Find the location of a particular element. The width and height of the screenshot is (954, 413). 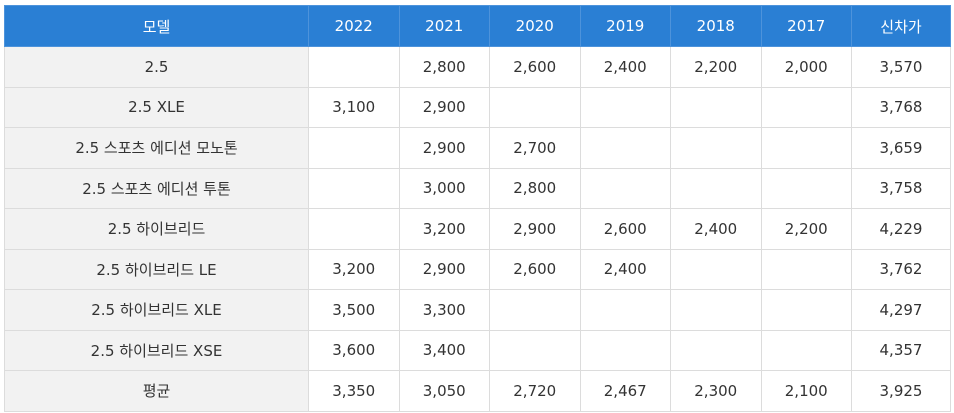

average-cell: 3,350 is located at coordinates (354, 391).